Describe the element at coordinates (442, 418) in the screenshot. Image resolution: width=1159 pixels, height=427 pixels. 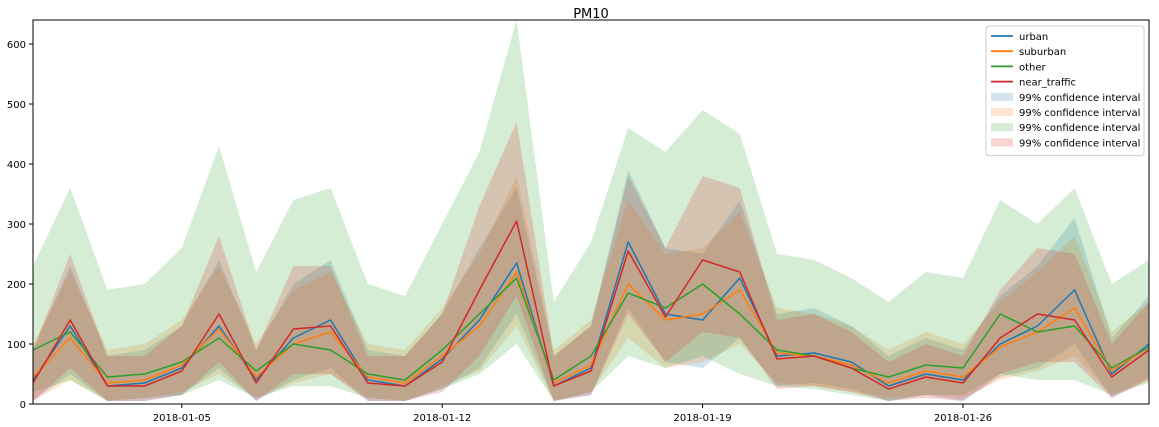
I see `x-tick-label: 2018-01-12` at that location.